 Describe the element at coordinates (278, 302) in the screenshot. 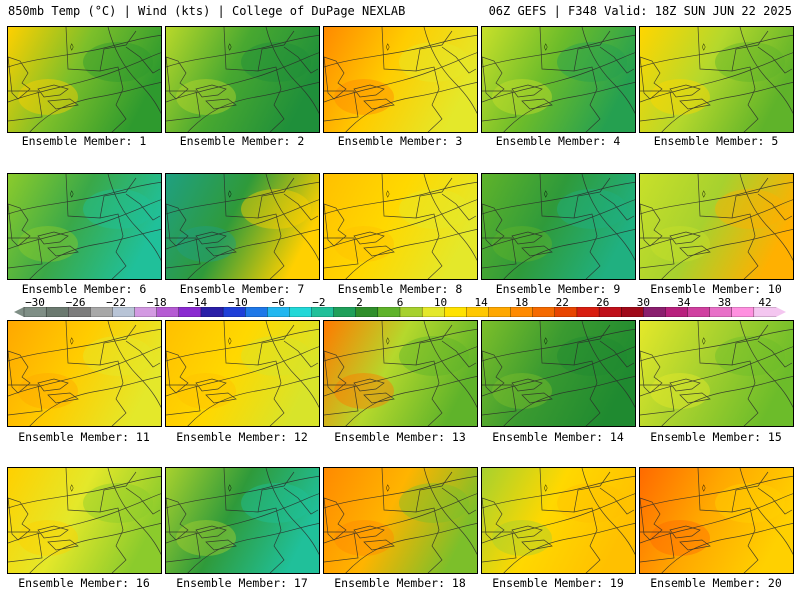

I see `colorbar-tick-label: −6` at that location.